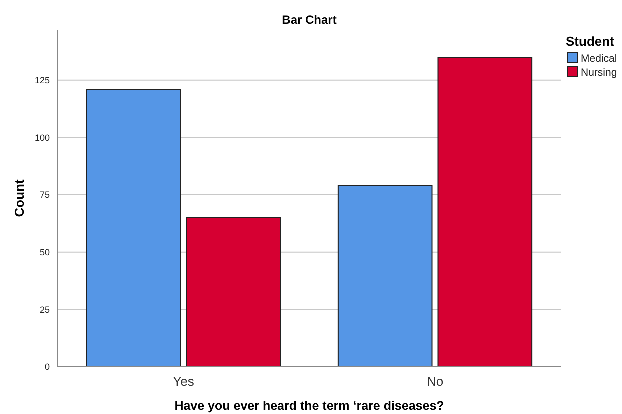  What do you see at coordinates (599, 73) in the screenshot?
I see `legend-label: Nursing` at bounding box center [599, 73].